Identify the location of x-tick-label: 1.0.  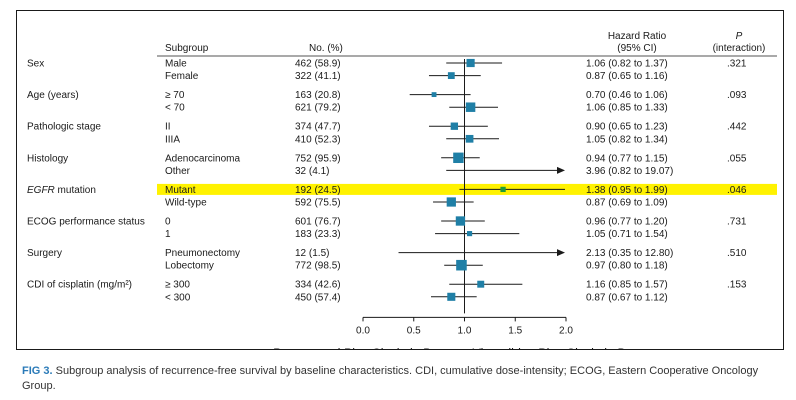
(465, 330).